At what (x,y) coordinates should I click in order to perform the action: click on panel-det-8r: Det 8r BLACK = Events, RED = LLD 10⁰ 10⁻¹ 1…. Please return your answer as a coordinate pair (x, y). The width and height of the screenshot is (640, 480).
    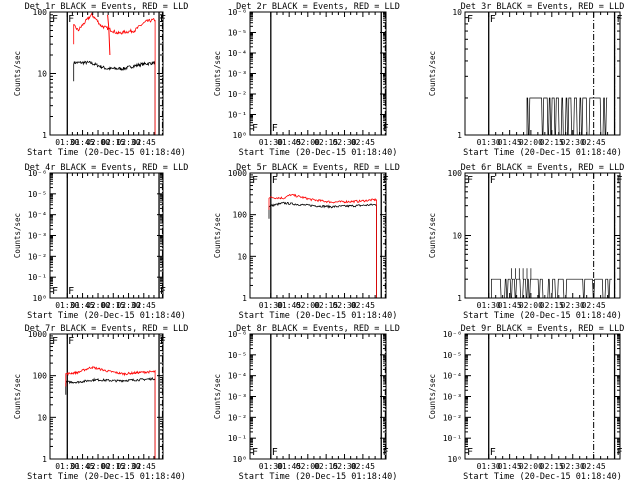
    Looking at the image, I should click on (306, 402).